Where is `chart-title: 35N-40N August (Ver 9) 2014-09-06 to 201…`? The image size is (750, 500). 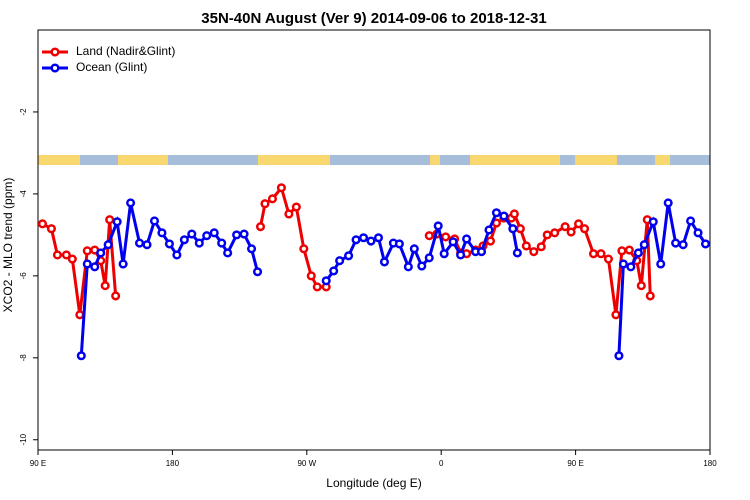 chart-title: 35N-40N August (Ver 9) 2014-09-06 to 201… is located at coordinates (373, 18).